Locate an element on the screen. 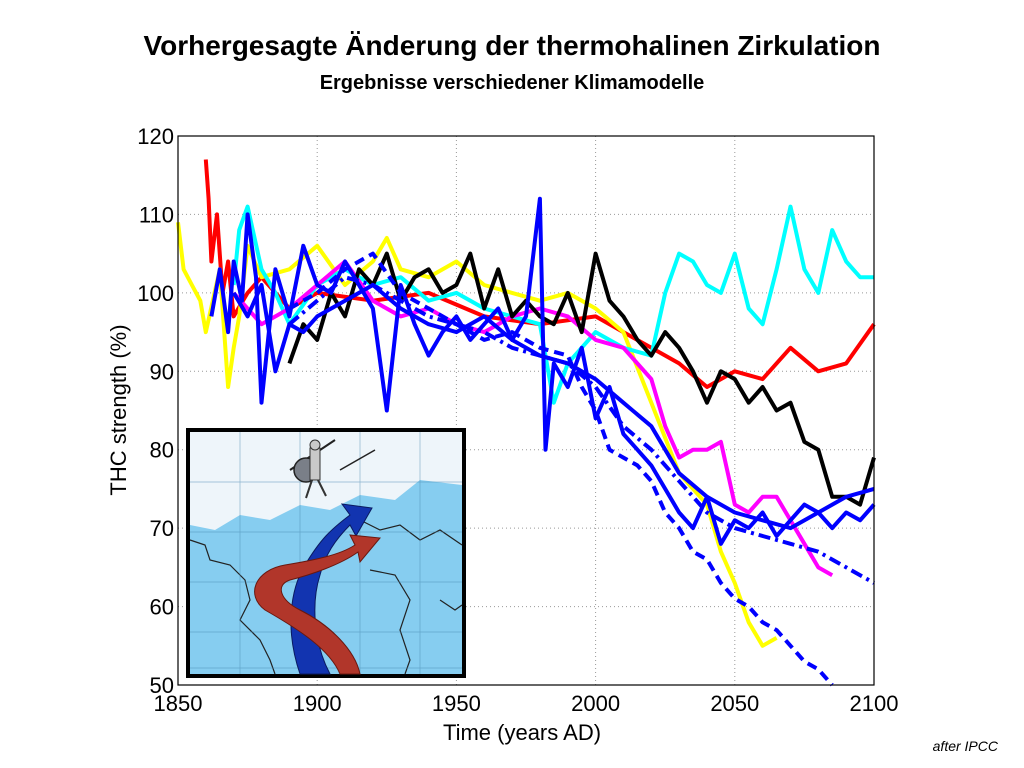 Image resolution: width=1024 pixels, height=768 pixels. x-tick-label: 1850 is located at coordinates (178, 703).